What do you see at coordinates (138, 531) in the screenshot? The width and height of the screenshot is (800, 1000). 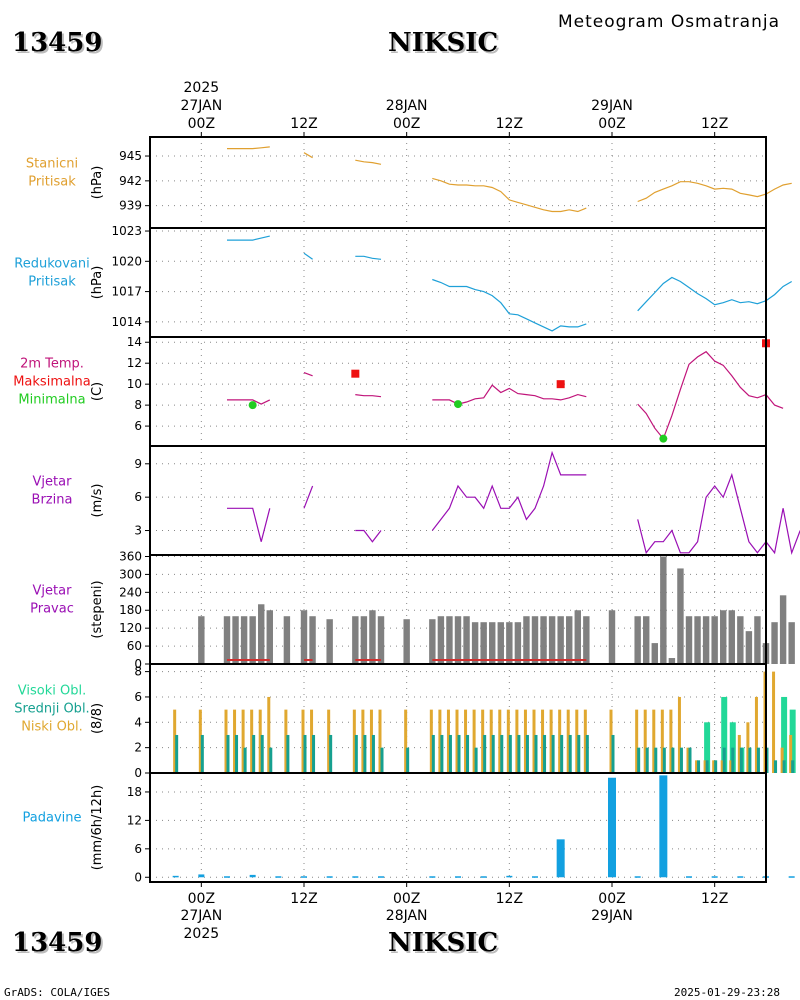 I see `y-tick-label: 3` at bounding box center [138, 531].